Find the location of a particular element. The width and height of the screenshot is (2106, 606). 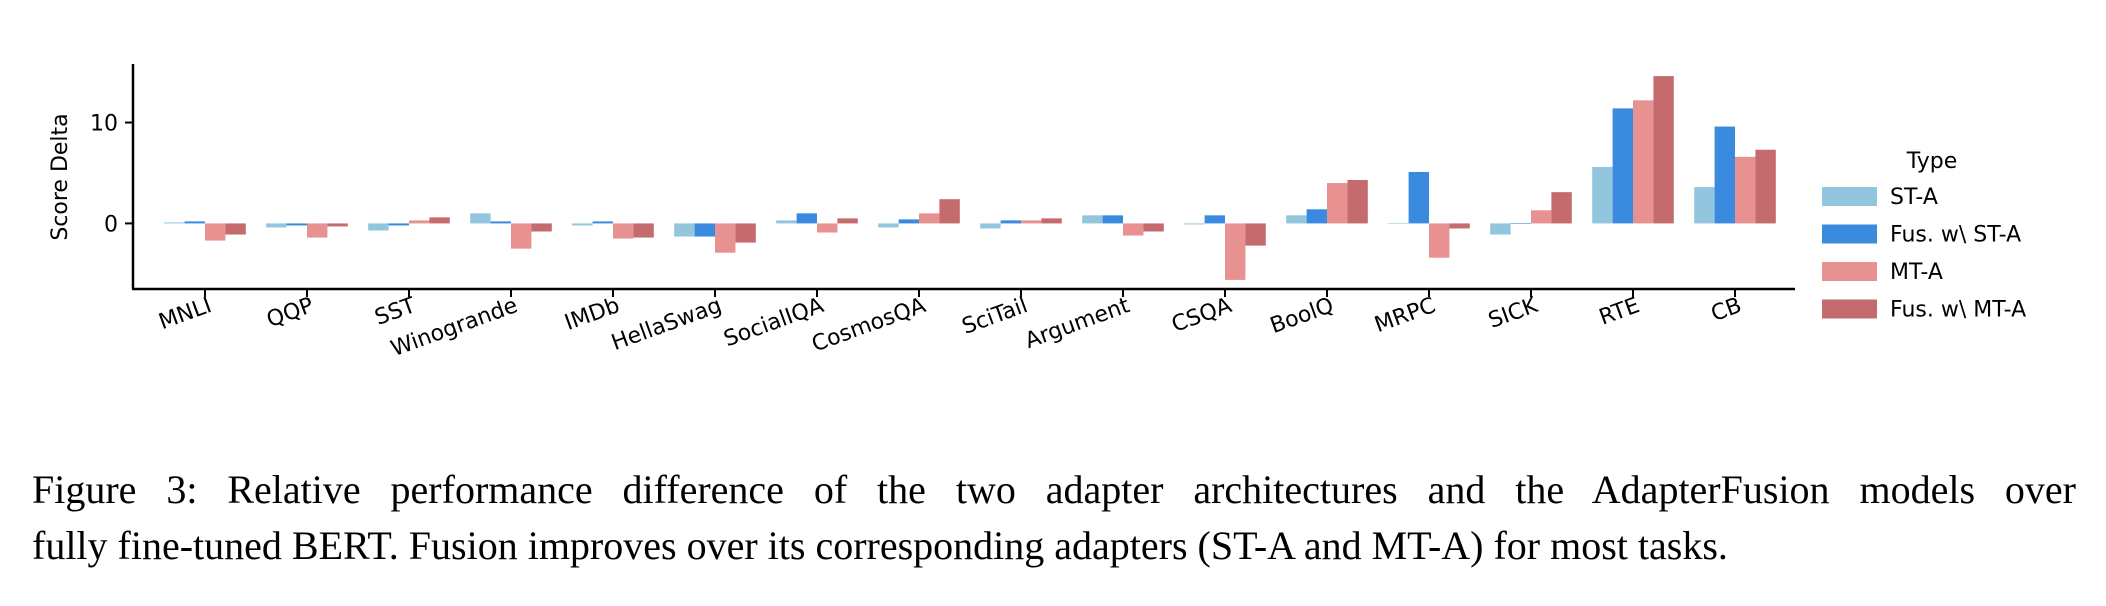

legend-items: ST-A Fus. w\ ST-A MT-A Fus. w\ MT-A is located at coordinates (1924, 254).